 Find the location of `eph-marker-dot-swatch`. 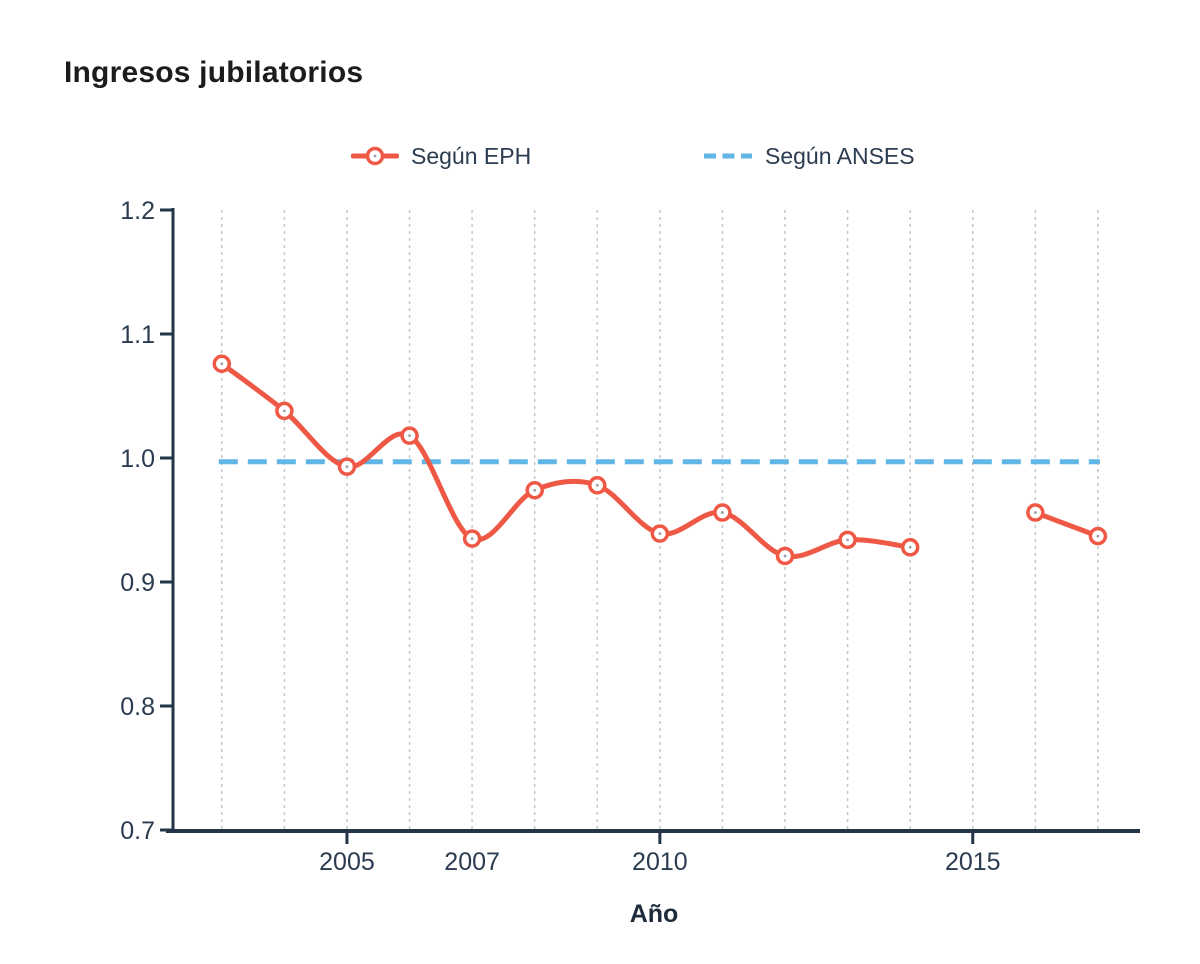

eph-marker-dot-swatch is located at coordinates (375, 156).